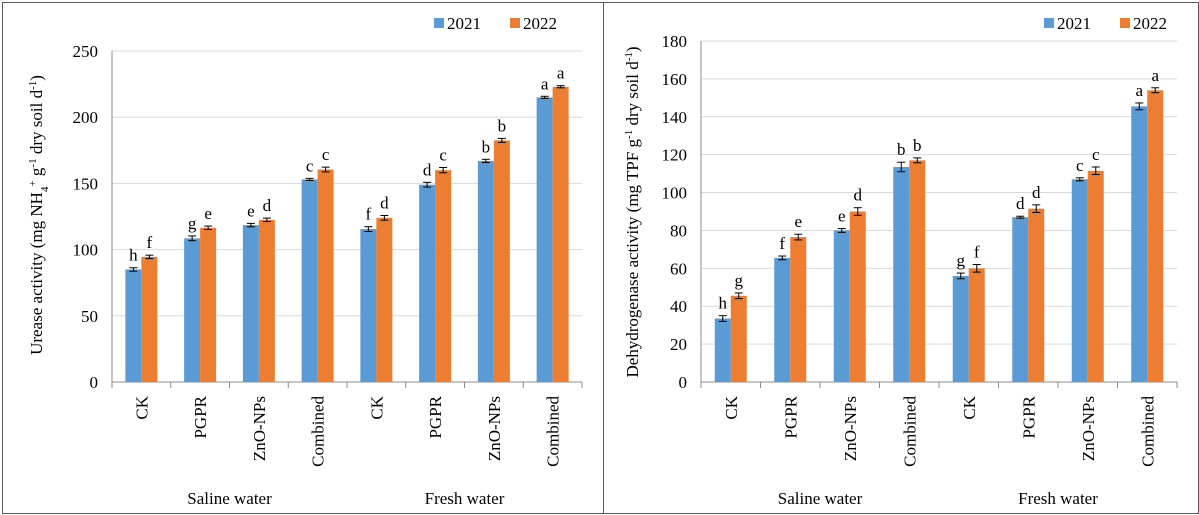 Image resolution: width=1199 pixels, height=515 pixels. Describe the element at coordinates (36, 173) in the screenshot. I see `y-axis-title-part: g` at that location.